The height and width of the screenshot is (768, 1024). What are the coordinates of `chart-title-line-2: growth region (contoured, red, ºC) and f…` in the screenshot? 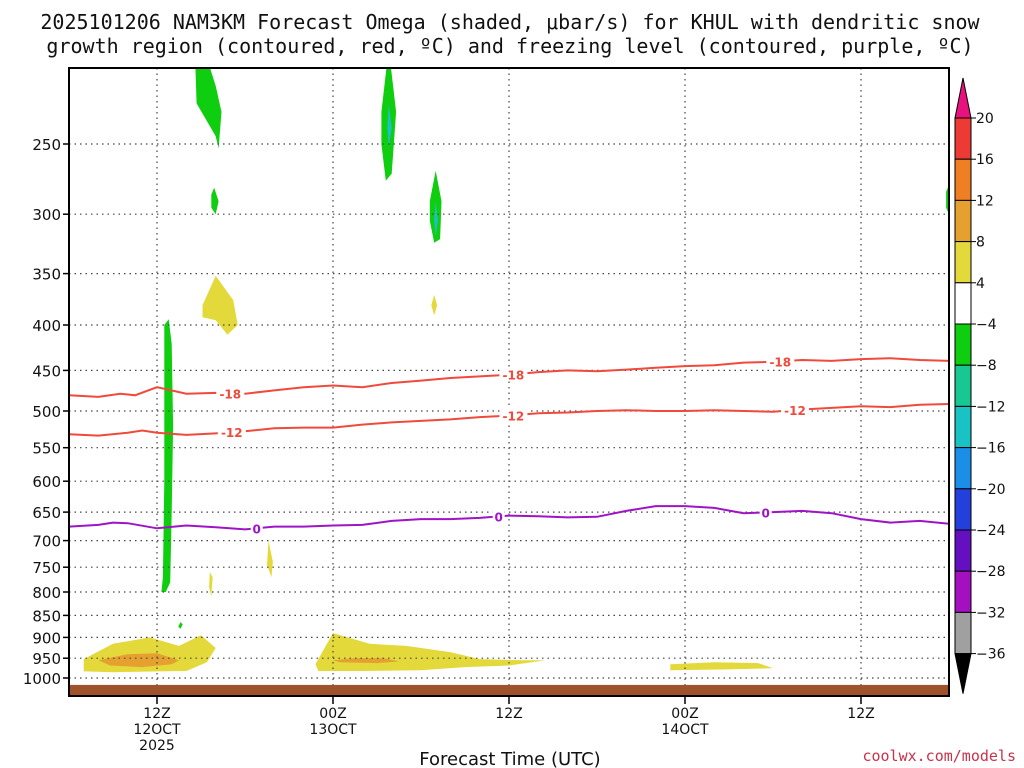 It's located at (509, 46).